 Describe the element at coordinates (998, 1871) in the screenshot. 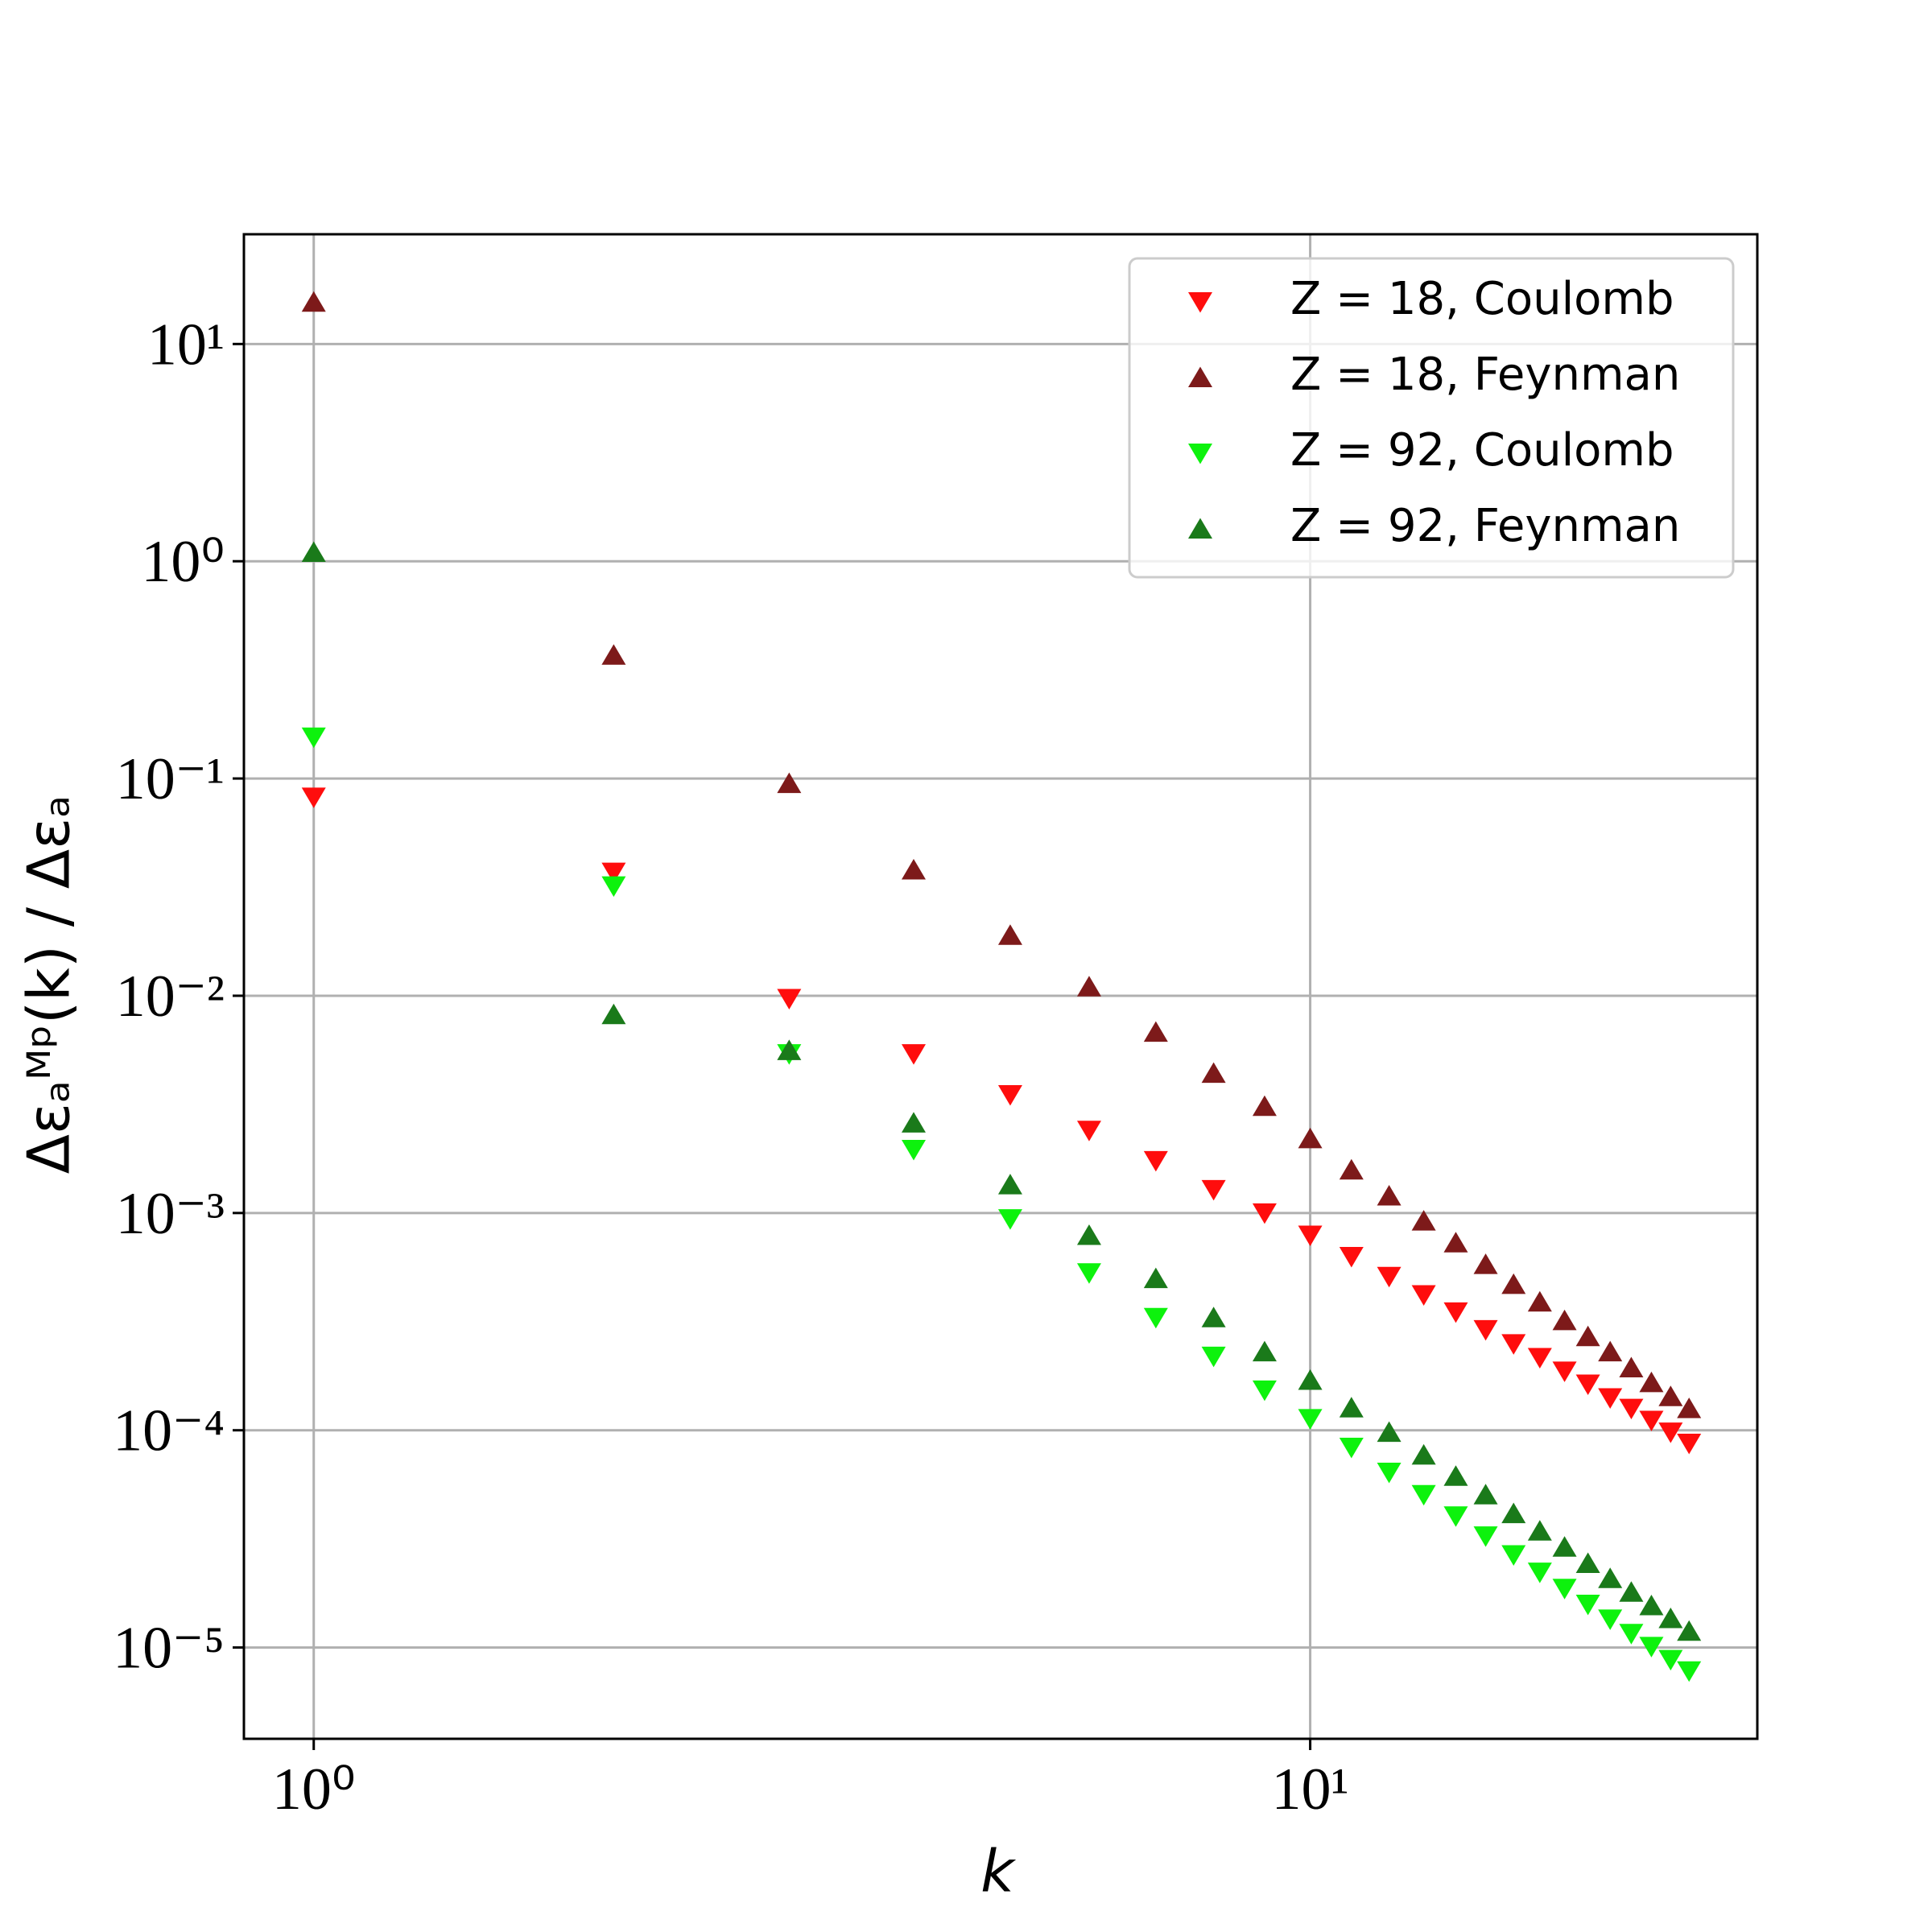

I see `x-axis-label: k` at that location.